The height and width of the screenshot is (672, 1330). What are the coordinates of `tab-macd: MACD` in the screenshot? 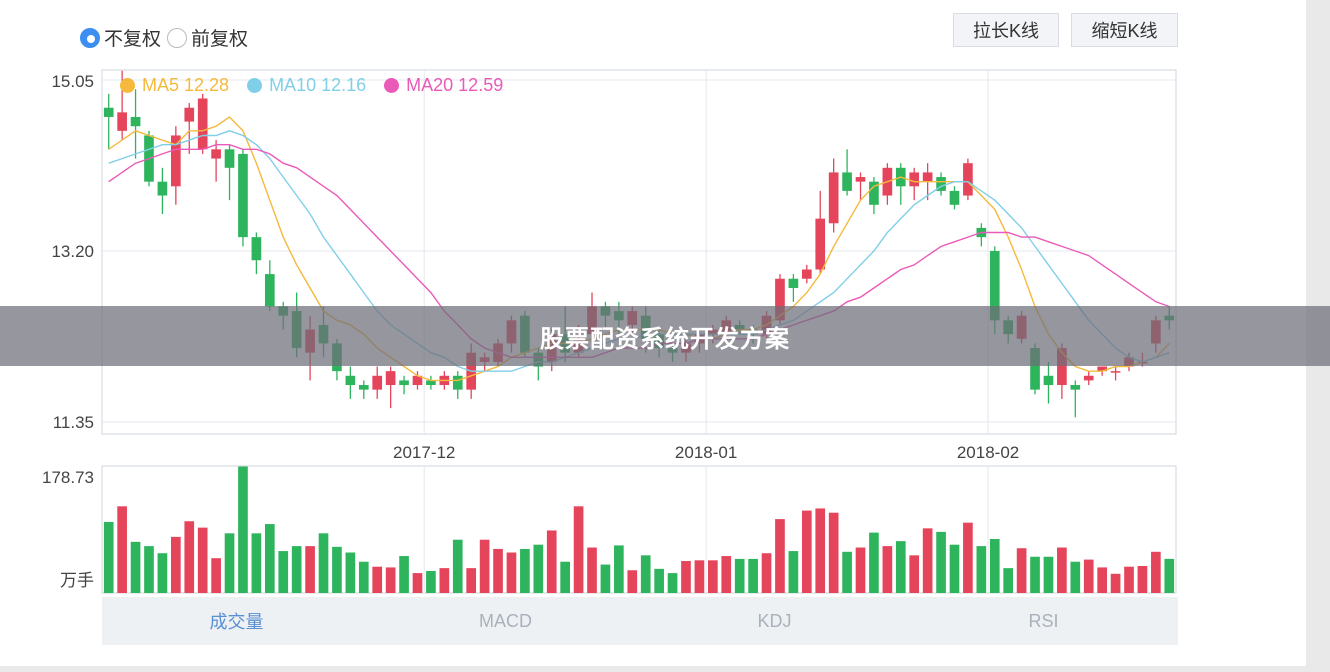 It's located at (505, 620).